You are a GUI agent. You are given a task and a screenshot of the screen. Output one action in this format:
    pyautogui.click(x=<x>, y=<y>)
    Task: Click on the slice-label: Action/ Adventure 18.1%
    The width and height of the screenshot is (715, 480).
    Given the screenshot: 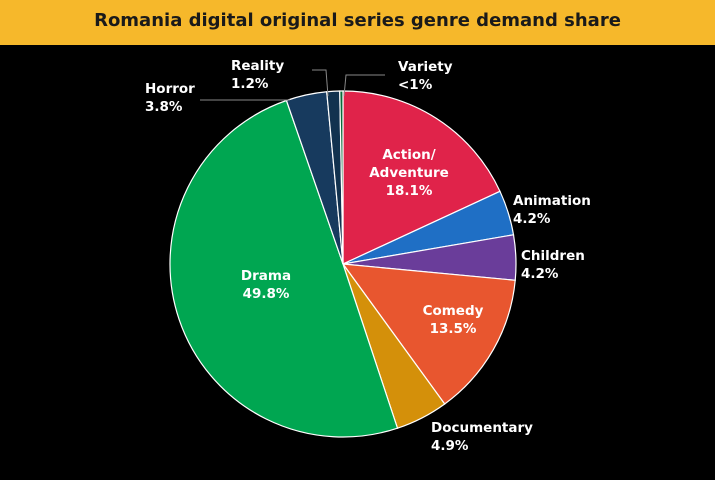 What is the action you would take?
    pyautogui.click(x=409, y=173)
    